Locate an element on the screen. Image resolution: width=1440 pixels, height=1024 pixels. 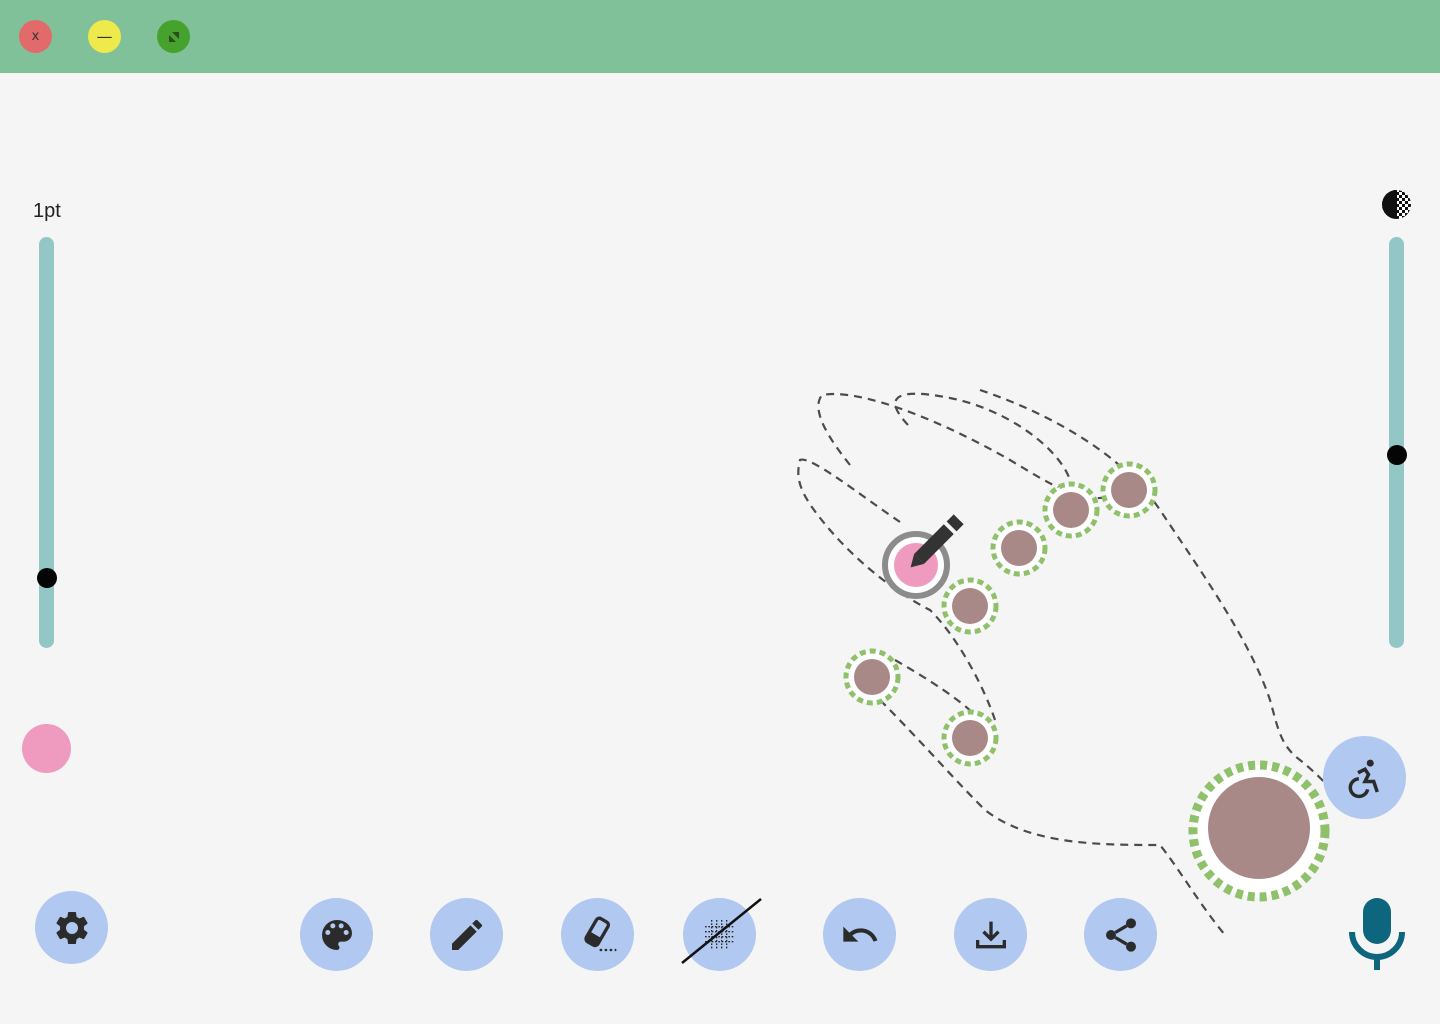
eraser-button is located at coordinates (597, 934).